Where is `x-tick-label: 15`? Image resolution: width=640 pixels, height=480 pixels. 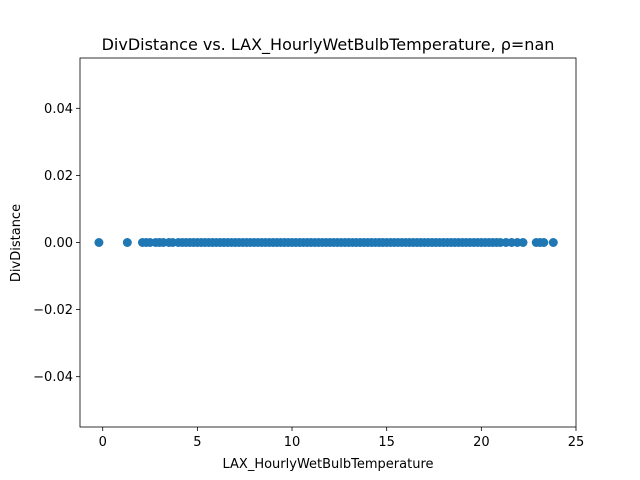
x-tick-label: 15 is located at coordinates (386, 442).